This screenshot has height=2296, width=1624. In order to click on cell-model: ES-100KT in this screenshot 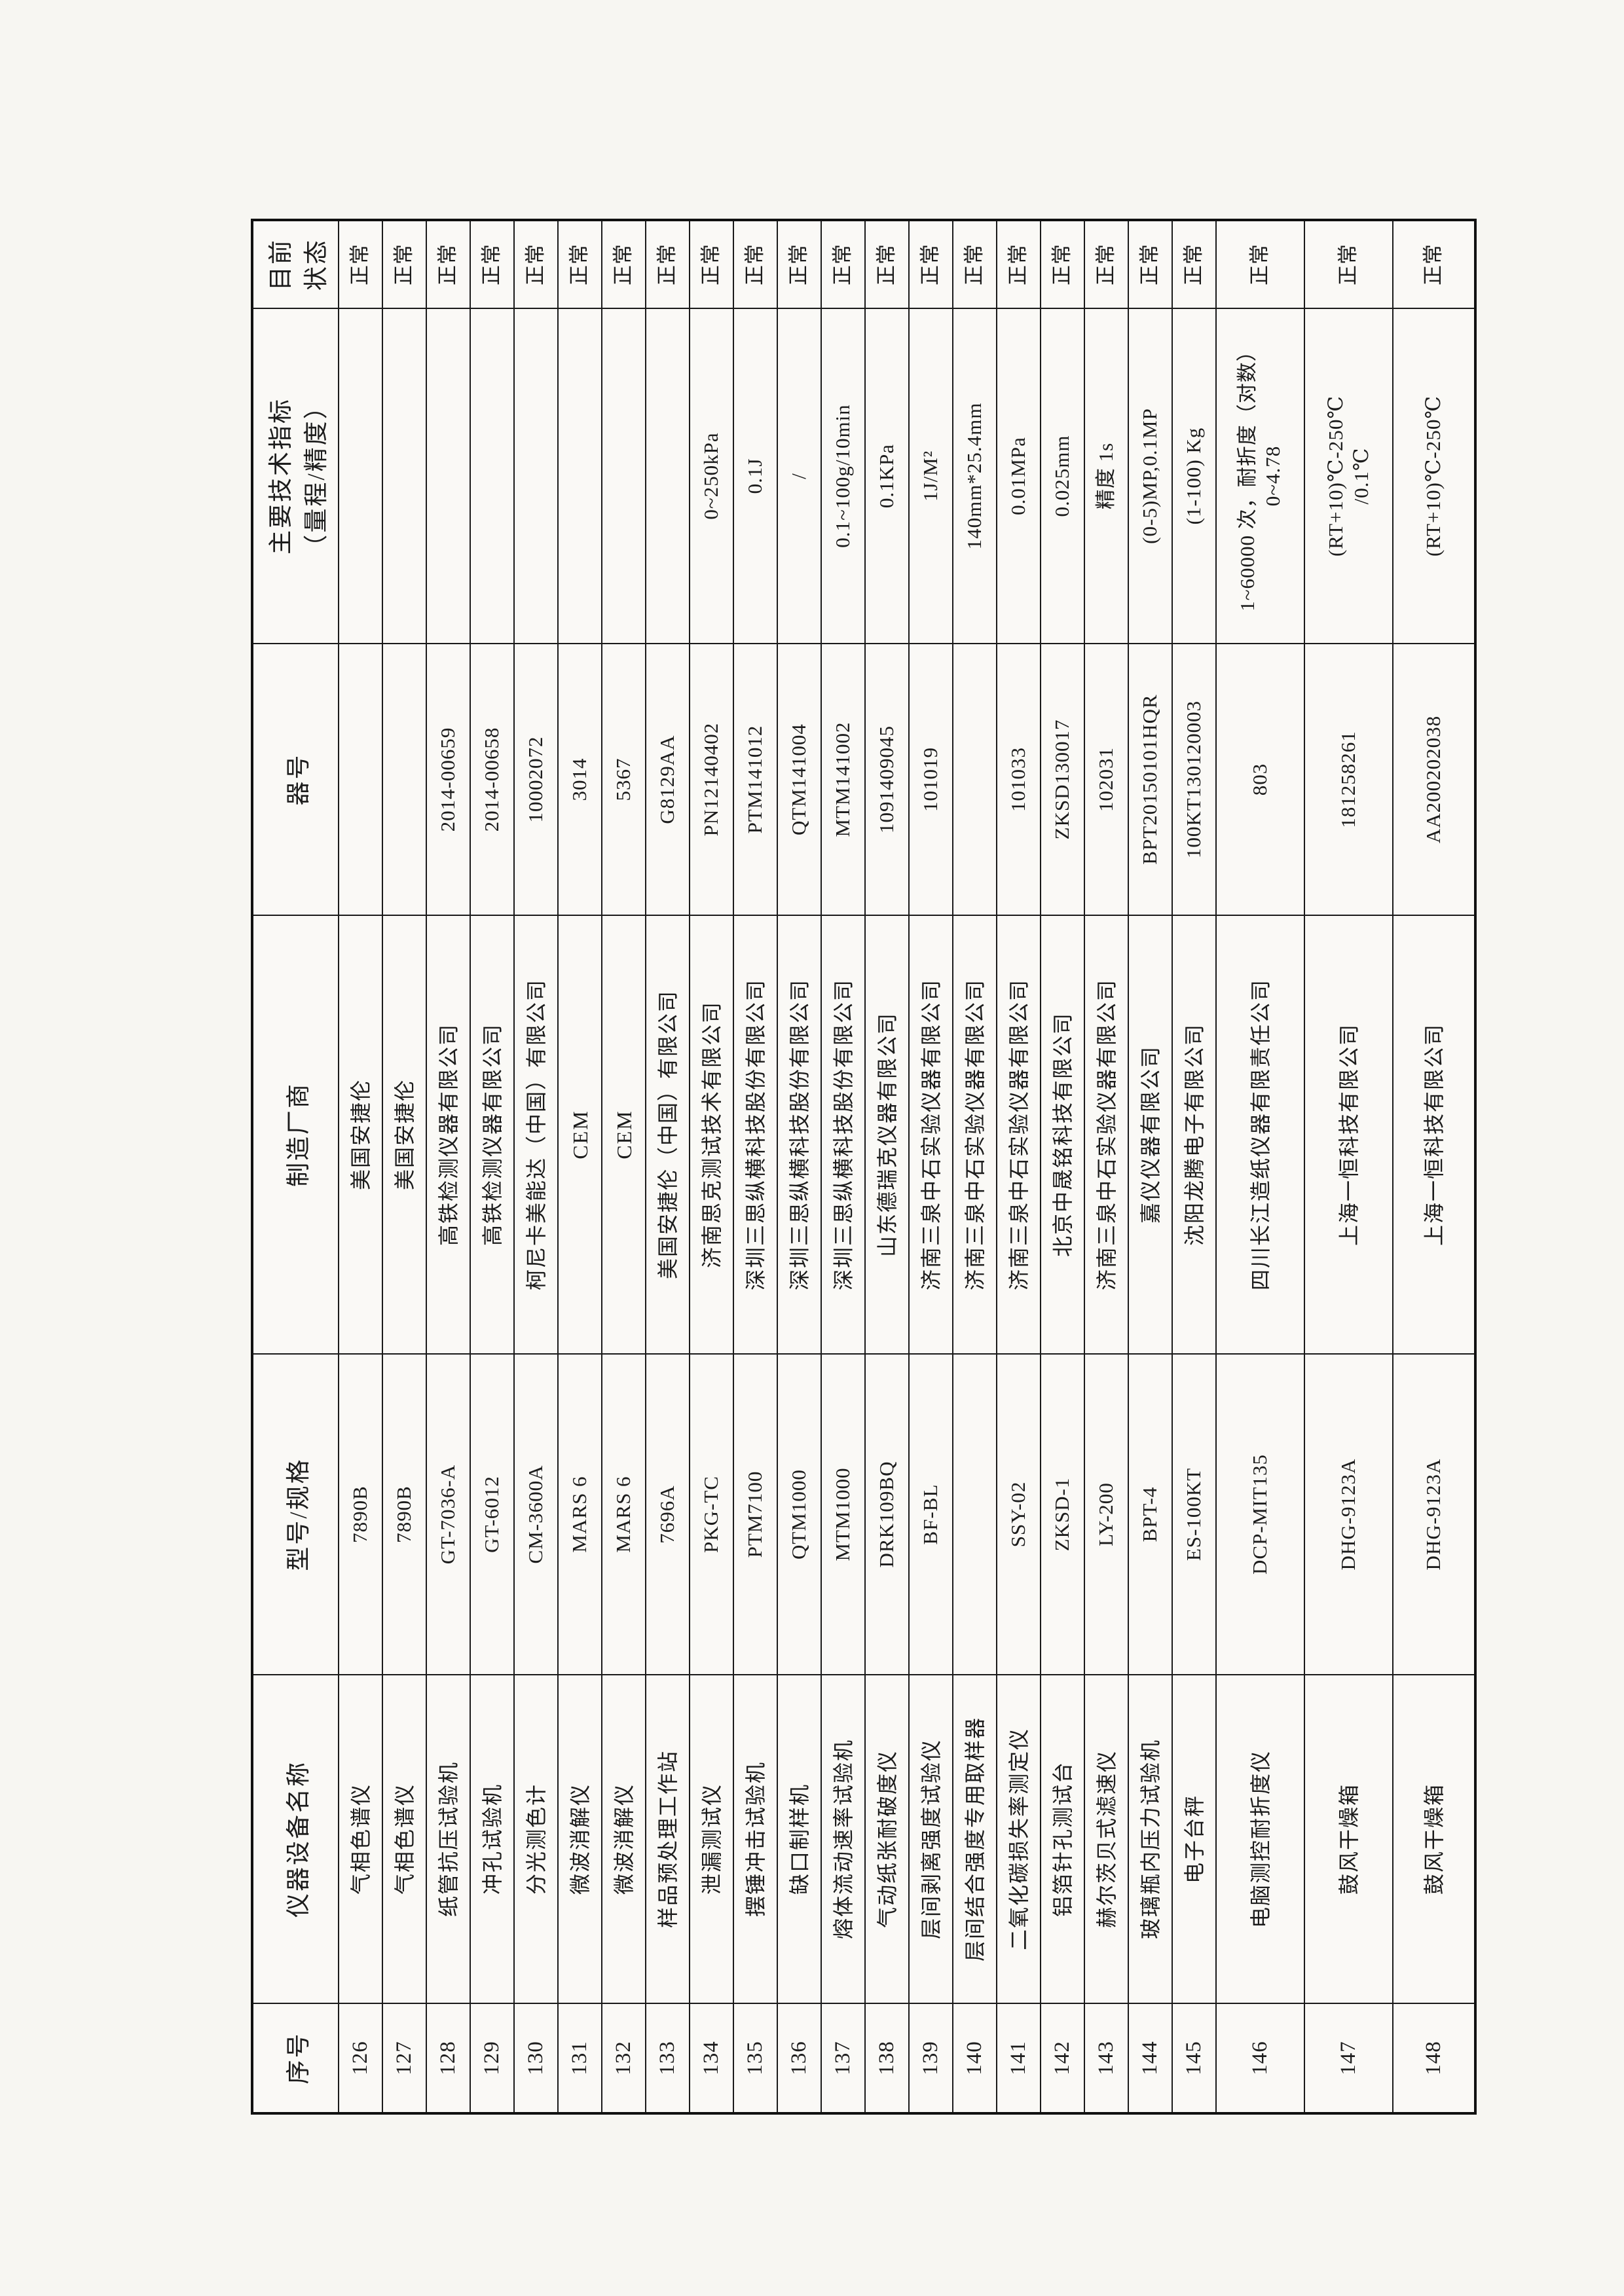, I will do `click(1194, 1514)`.